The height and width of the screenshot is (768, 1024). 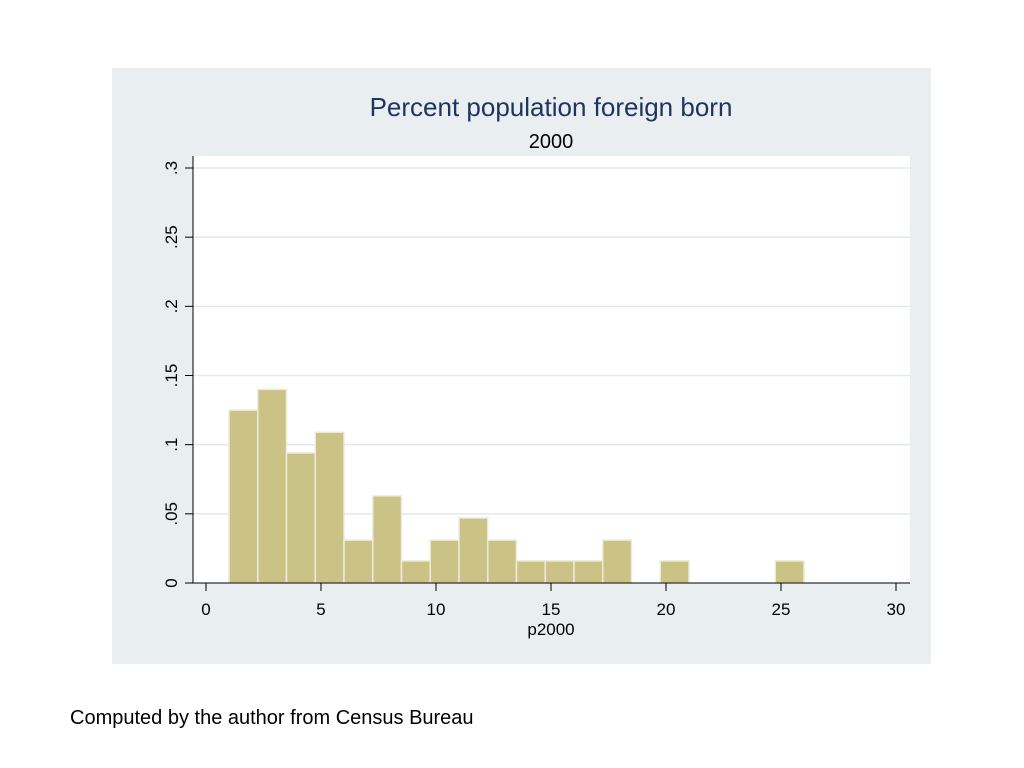 What do you see at coordinates (516, 486) in the screenshot?
I see `histogram-bars` at bounding box center [516, 486].